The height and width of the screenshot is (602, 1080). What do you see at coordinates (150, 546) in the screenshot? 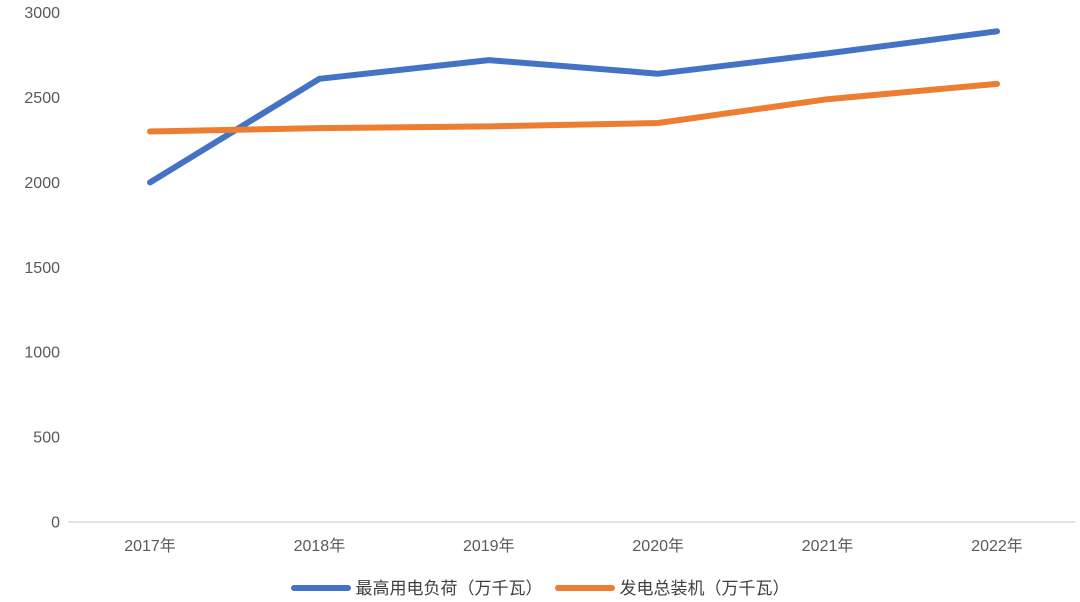
I see `x-axis-tick-label: 2017年` at bounding box center [150, 546].